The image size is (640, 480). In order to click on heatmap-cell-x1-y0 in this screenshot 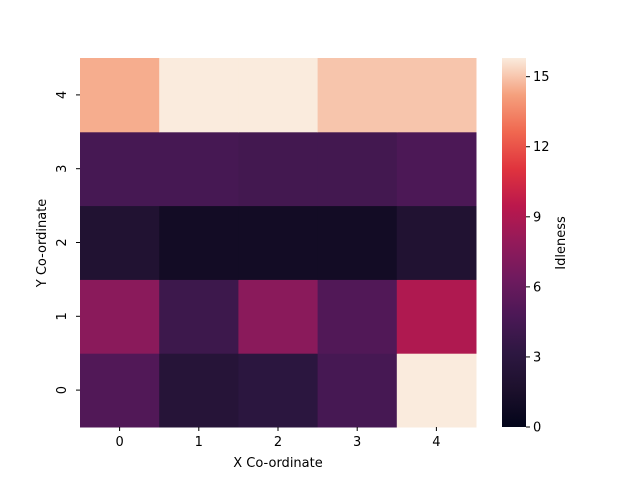, I will do `click(199, 390)`.